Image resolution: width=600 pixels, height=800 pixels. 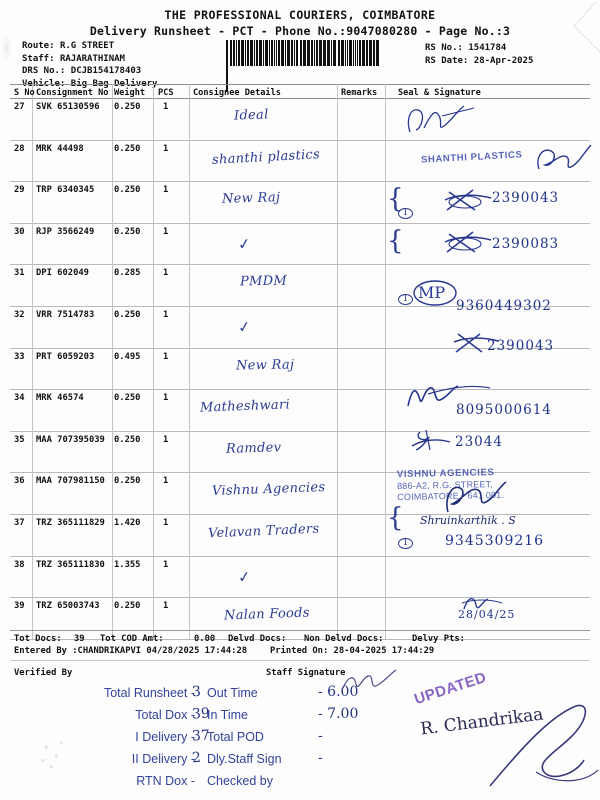 I want to click on staff-signature-label: Staff Signature, so click(x=306, y=673).